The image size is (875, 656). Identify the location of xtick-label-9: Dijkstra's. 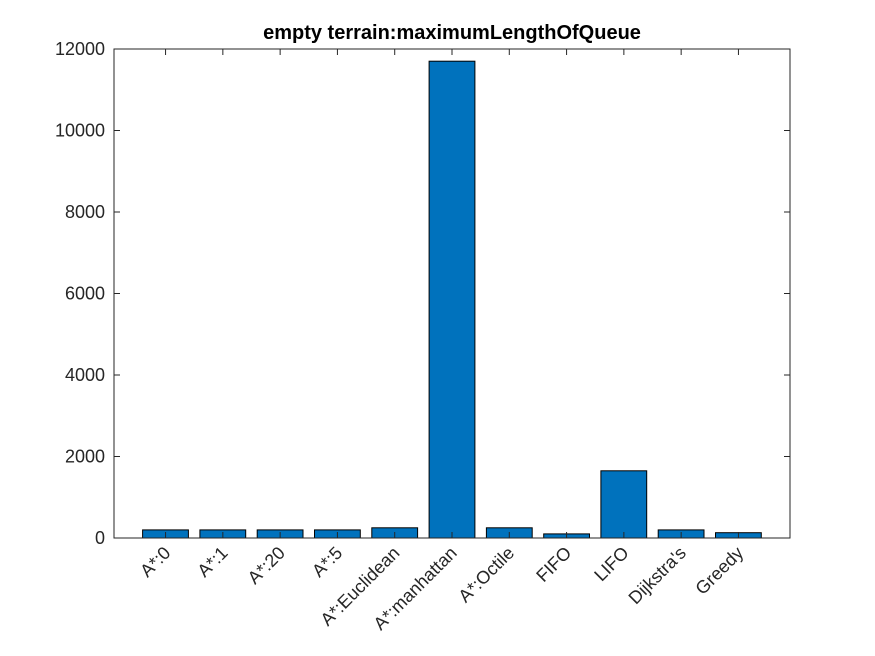
(657, 575).